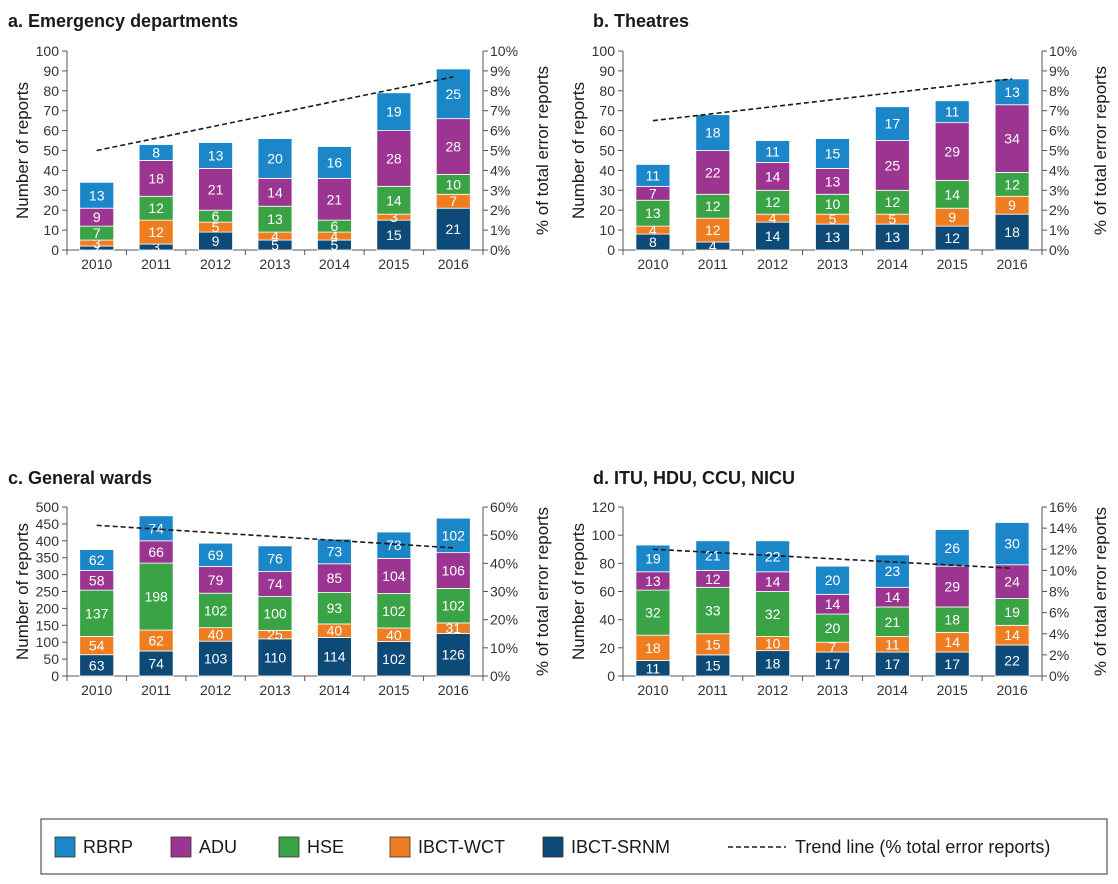  Describe the element at coordinates (216, 610) in the screenshot. I see `data-label-hse: 102` at that location.